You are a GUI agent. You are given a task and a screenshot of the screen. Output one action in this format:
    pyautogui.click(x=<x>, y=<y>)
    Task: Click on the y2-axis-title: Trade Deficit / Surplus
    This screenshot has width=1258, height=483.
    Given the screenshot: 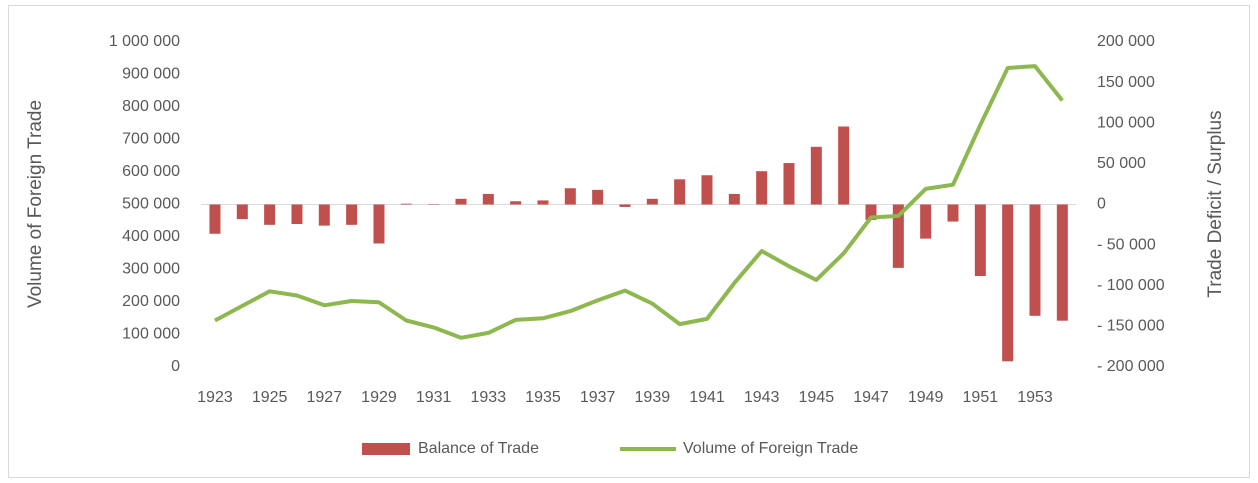 What is the action you would take?
    pyautogui.click(x=1215, y=203)
    